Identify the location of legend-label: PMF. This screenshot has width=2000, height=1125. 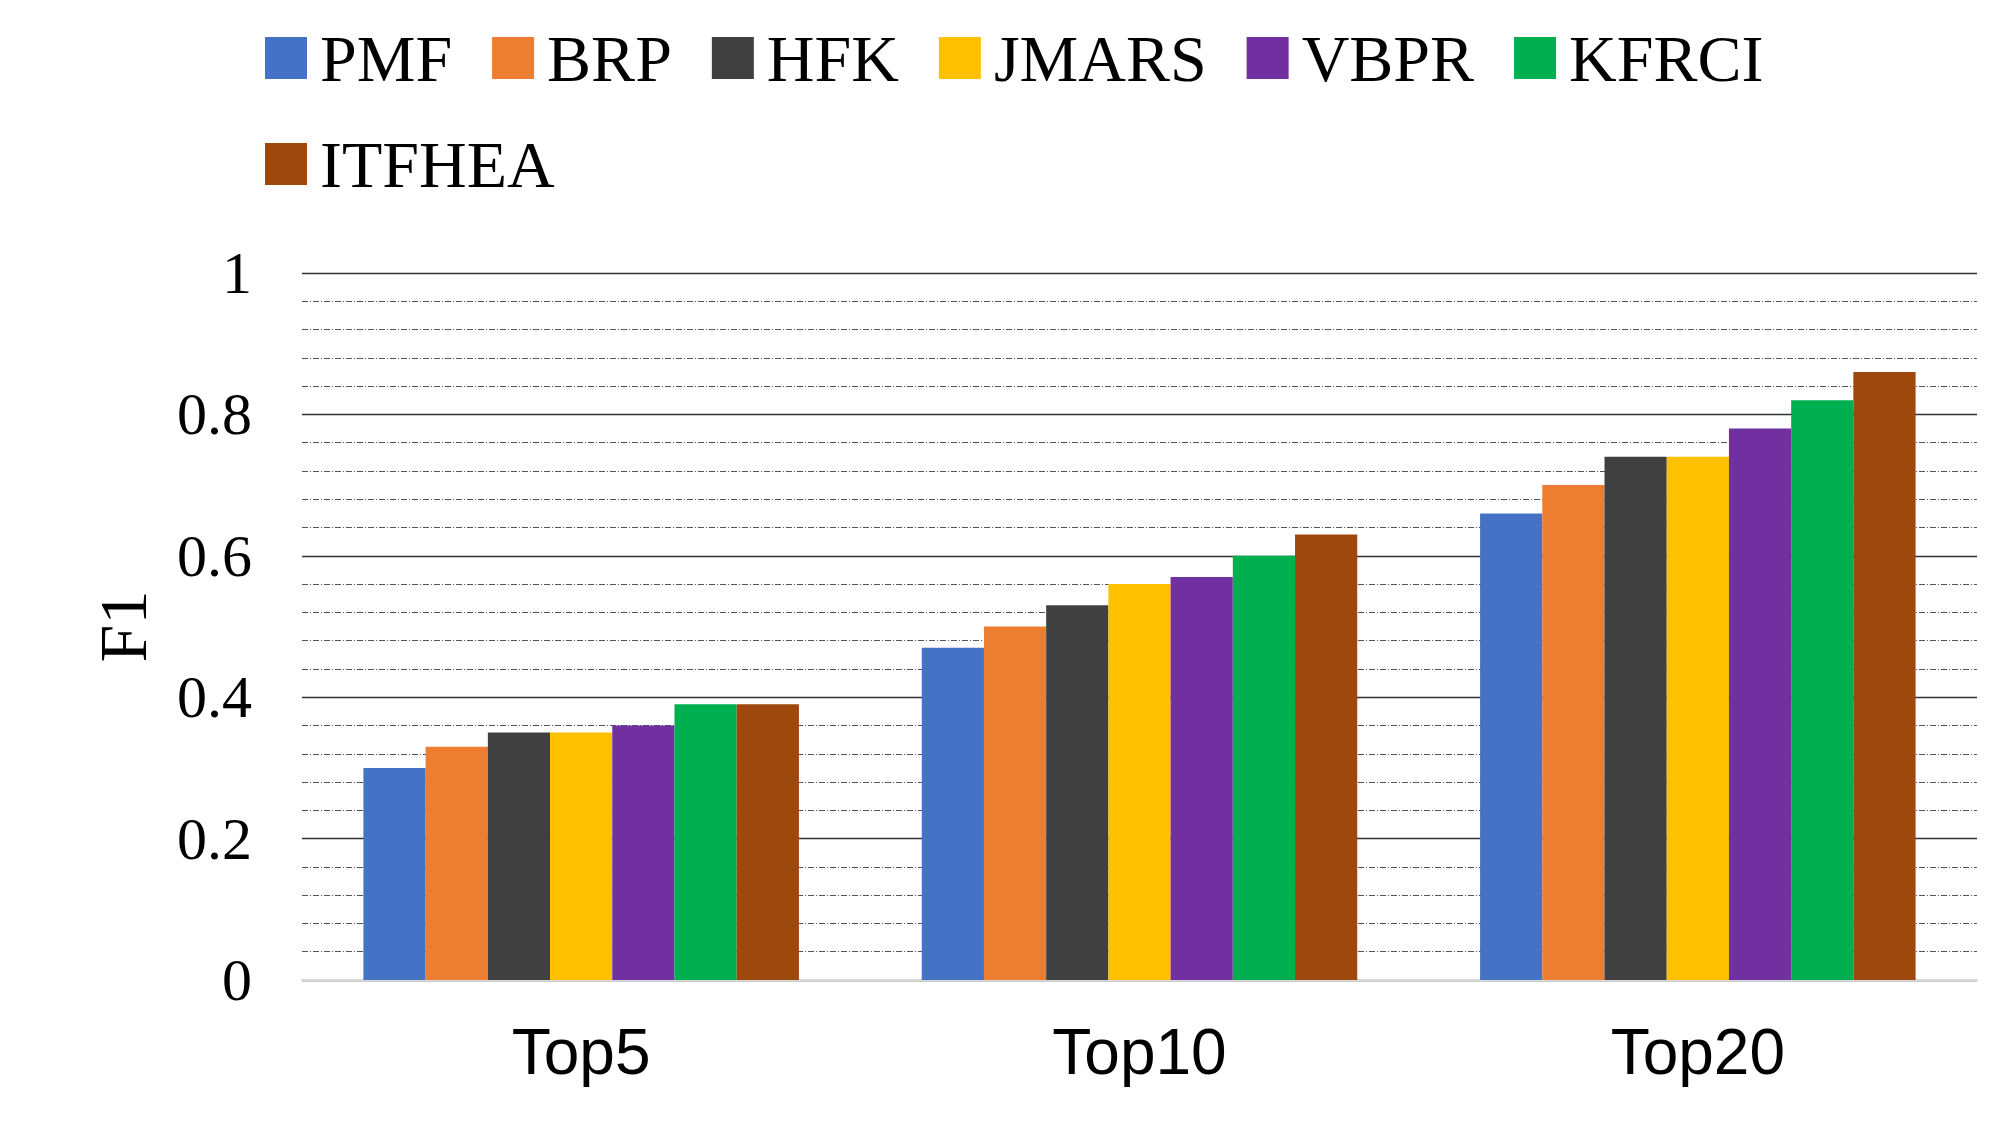
(386, 58).